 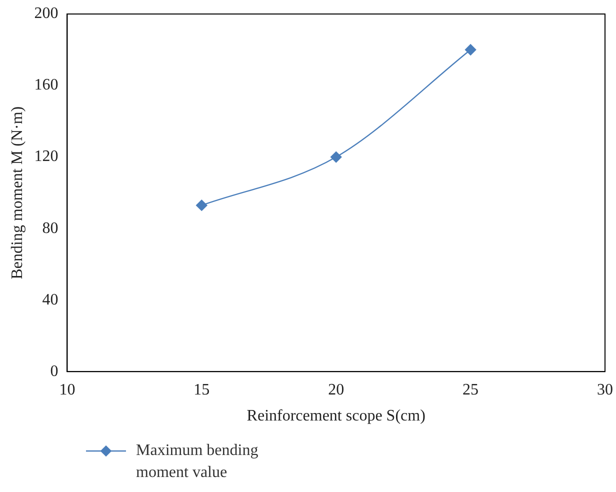 I want to click on x-tick-label: 15, so click(x=202, y=389).